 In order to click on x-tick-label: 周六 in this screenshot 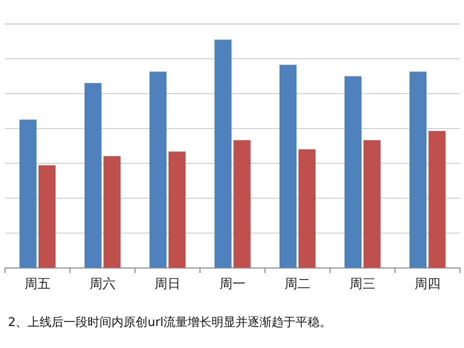, I will do `click(103, 284)`.